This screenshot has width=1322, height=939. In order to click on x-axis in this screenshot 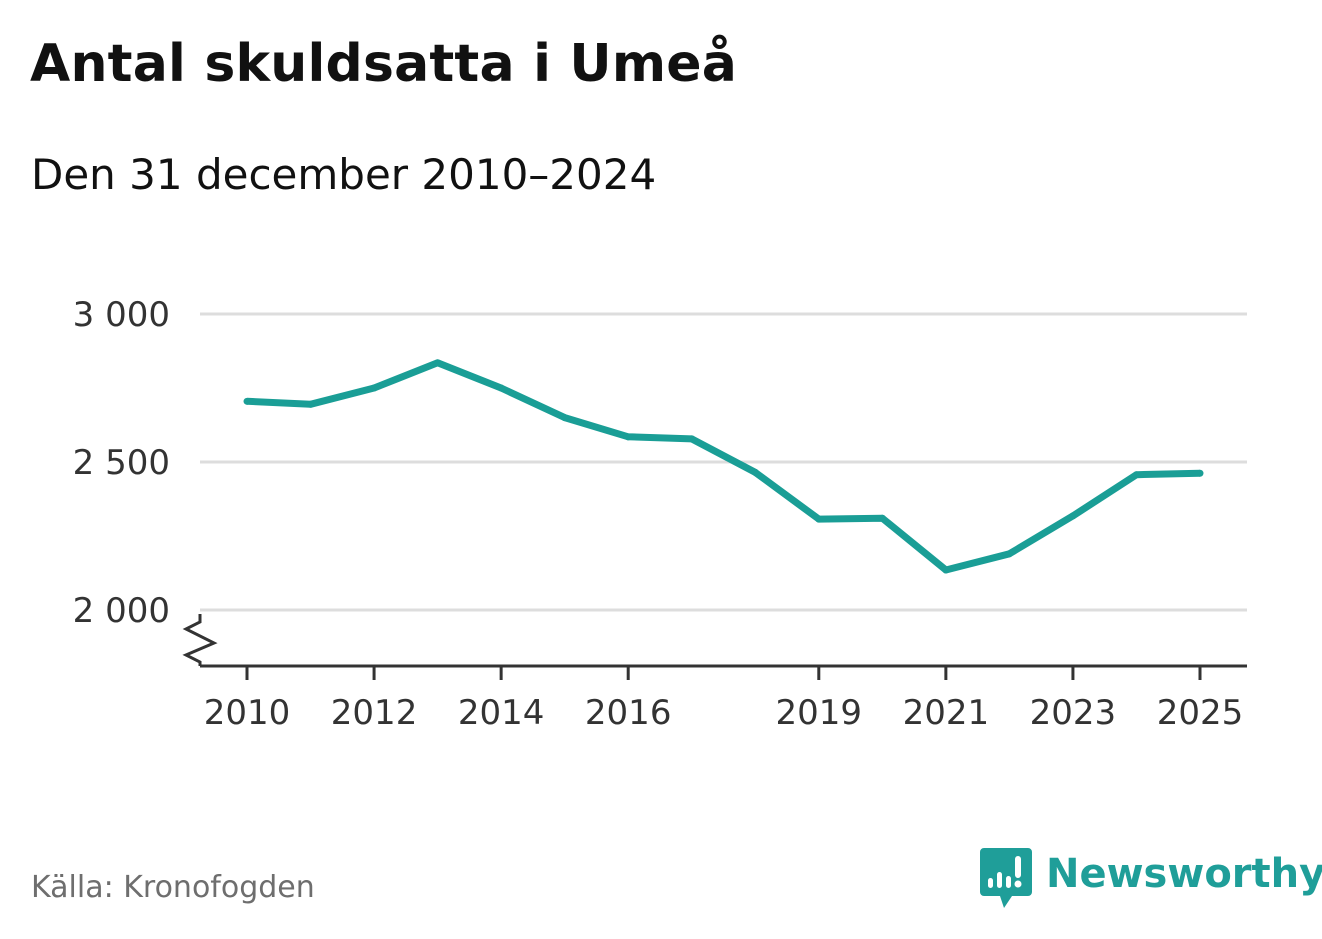, I will do `click(714, 647)`.